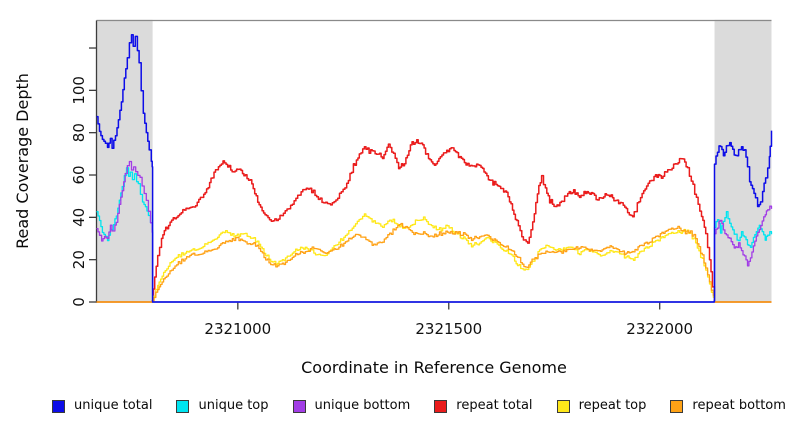 The height and width of the screenshot is (432, 792). Describe the element at coordinates (434, 367) in the screenshot. I see `x-axis-title: Coordinate in Reference Genome` at that location.